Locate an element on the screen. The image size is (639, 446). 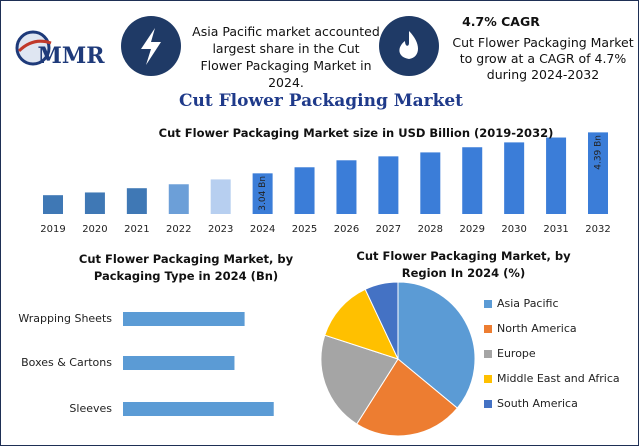
x-tick-label: 2021 is located at coordinates (136, 229).